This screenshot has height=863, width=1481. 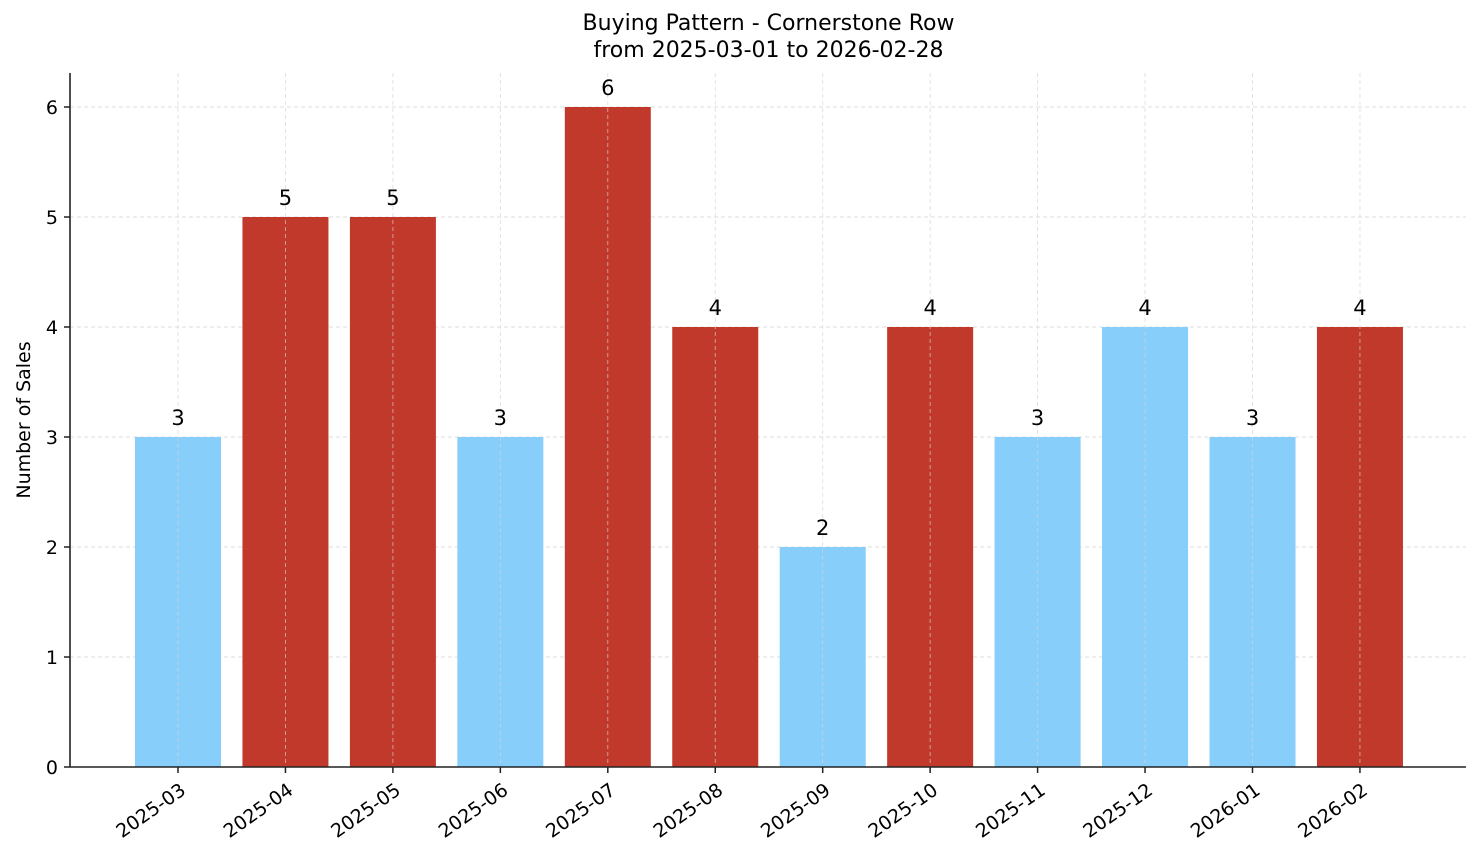 I want to click on y-tick-label: 1, so click(x=52, y=658).